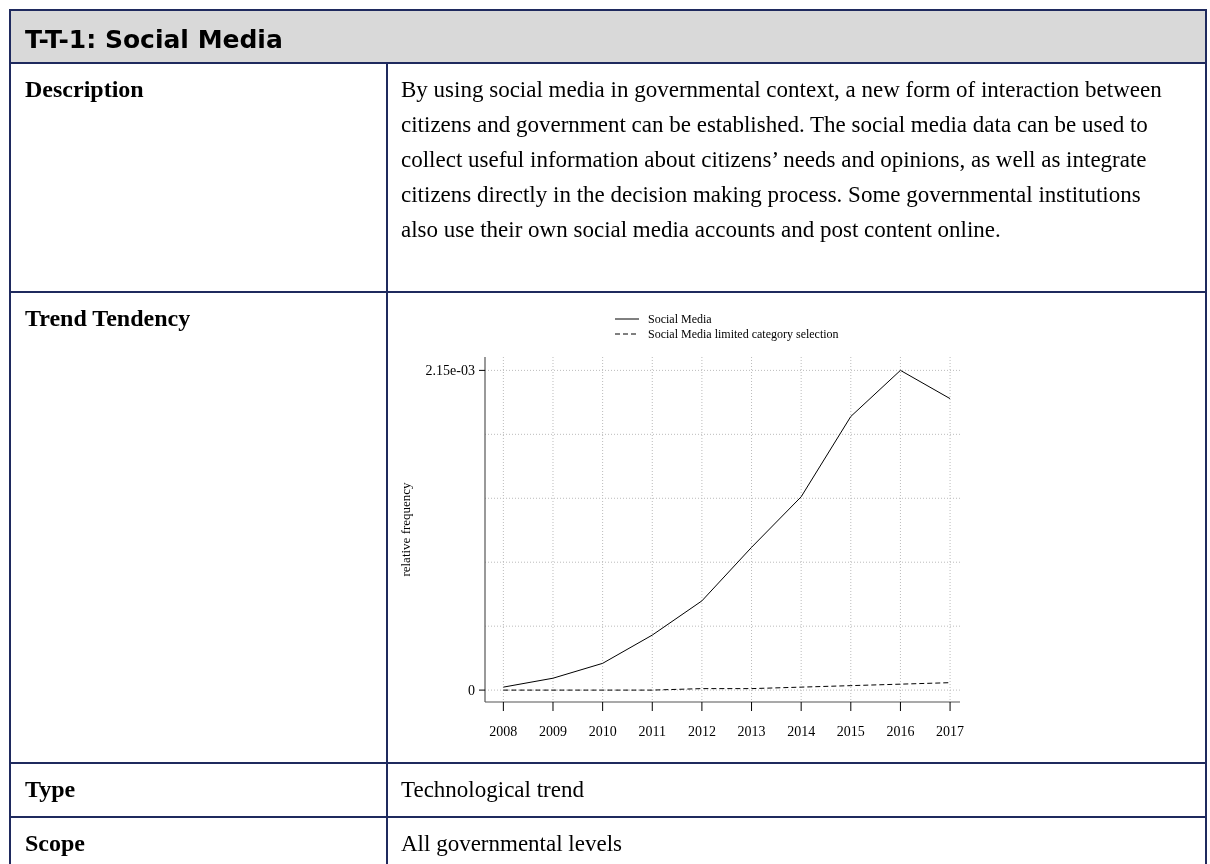 This screenshot has width=1210, height=864. What do you see at coordinates (602, 731) in the screenshot?
I see `x-tick-label: 2010` at bounding box center [602, 731].